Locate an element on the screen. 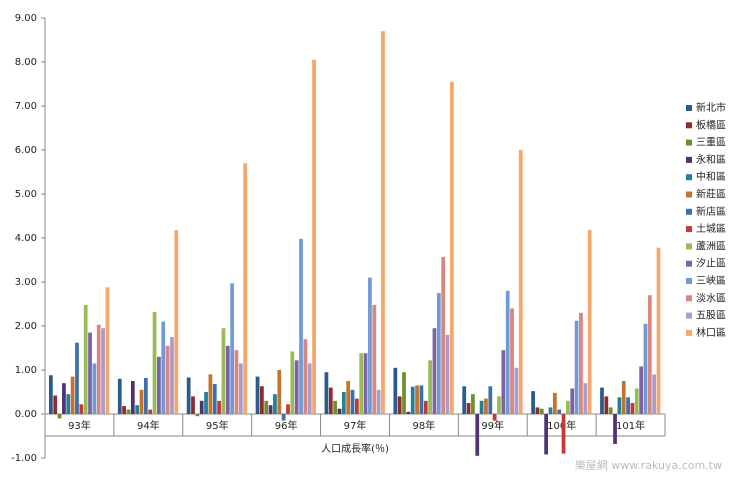 The width and height of the screenshot is (740, 481). y-tick-label: -1.00 is located at coordinates (24, 458).